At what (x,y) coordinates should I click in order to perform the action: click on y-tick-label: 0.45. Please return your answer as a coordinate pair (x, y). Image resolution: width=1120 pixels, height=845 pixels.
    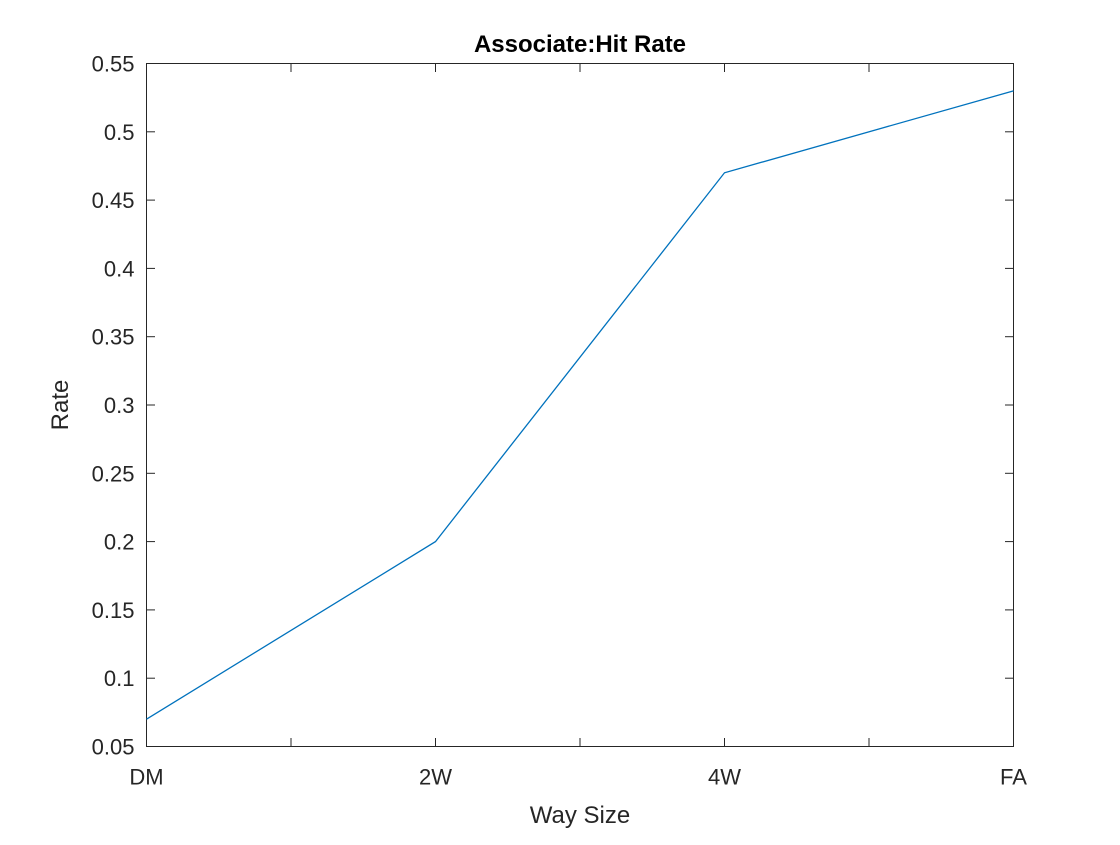
    Looking at the image, I should click on (113, 200).